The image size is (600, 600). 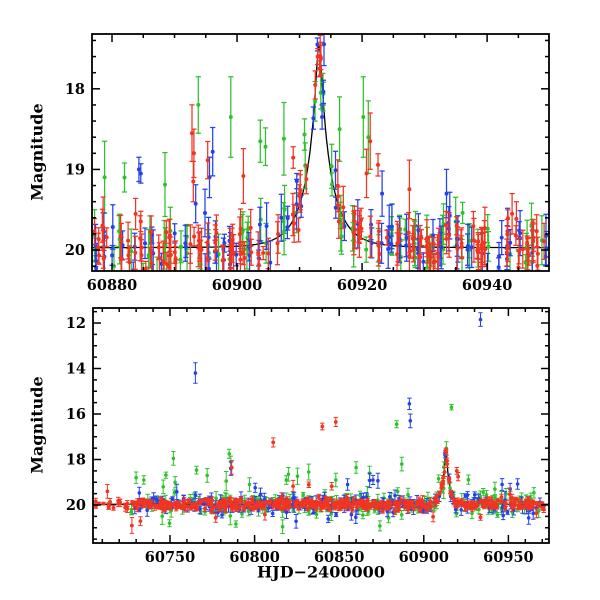 I want to click on x-tick-label: 60800, so click(x=254, y=557).